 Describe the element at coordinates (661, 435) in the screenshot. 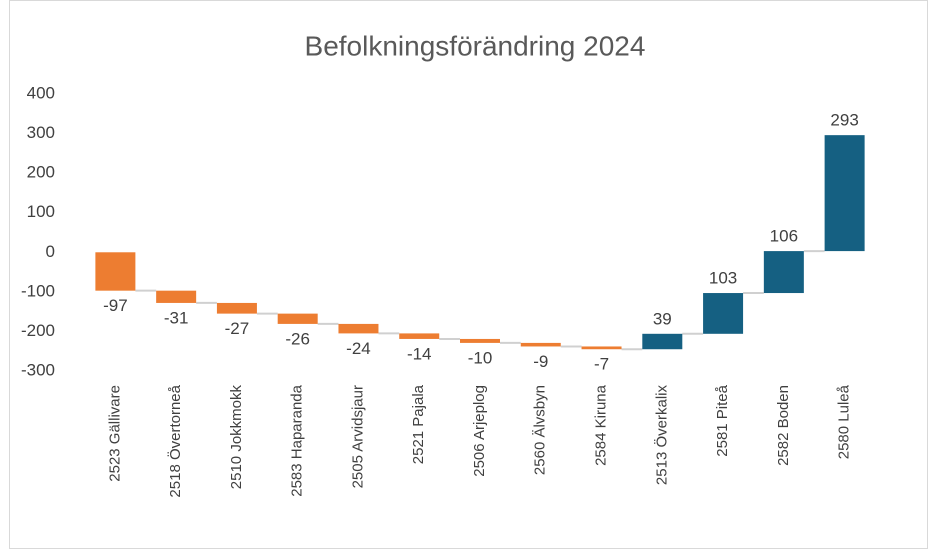

I see `x-tick-label: 2513 Överkalix` at that location.